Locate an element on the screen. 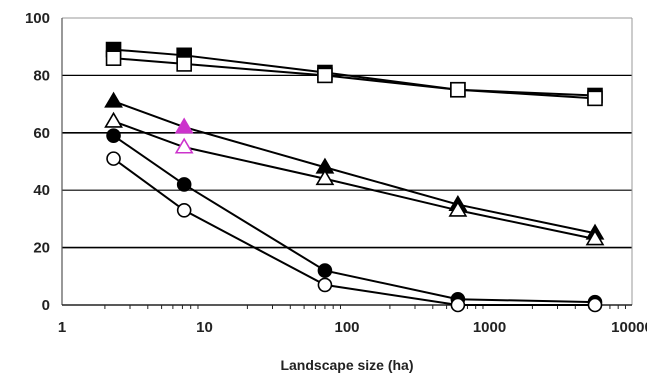  y-tick-label: 20 is located at coordinates (41, 248).